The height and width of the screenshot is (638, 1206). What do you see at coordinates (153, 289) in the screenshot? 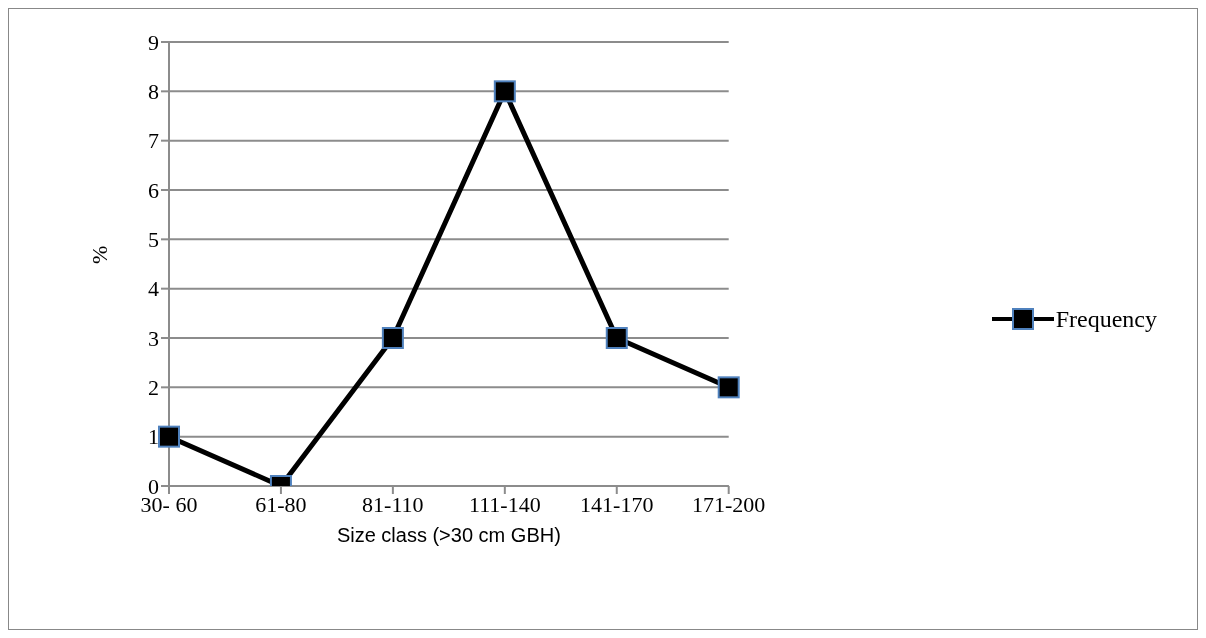
I see `y-tick-label: 4` at bounding box center [153, 289].